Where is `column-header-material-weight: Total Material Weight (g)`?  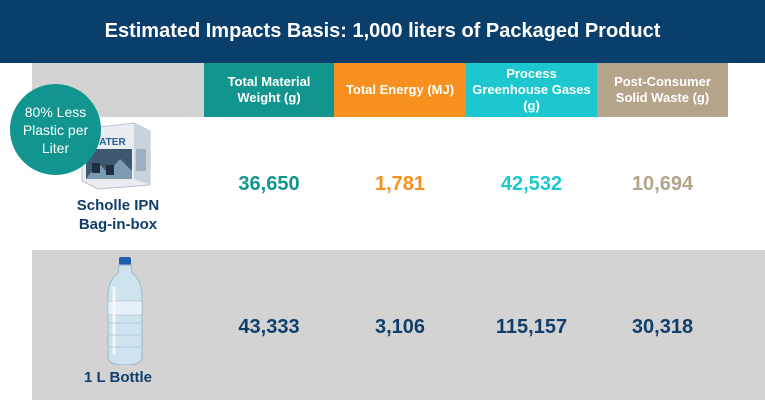 column-header-material-weight: Total Material Weight (g) is located at coordinates (269, 90).